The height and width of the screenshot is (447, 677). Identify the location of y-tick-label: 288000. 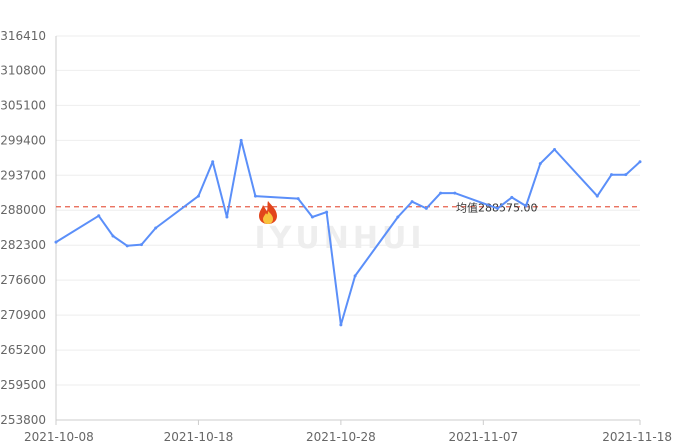
(23, 210).